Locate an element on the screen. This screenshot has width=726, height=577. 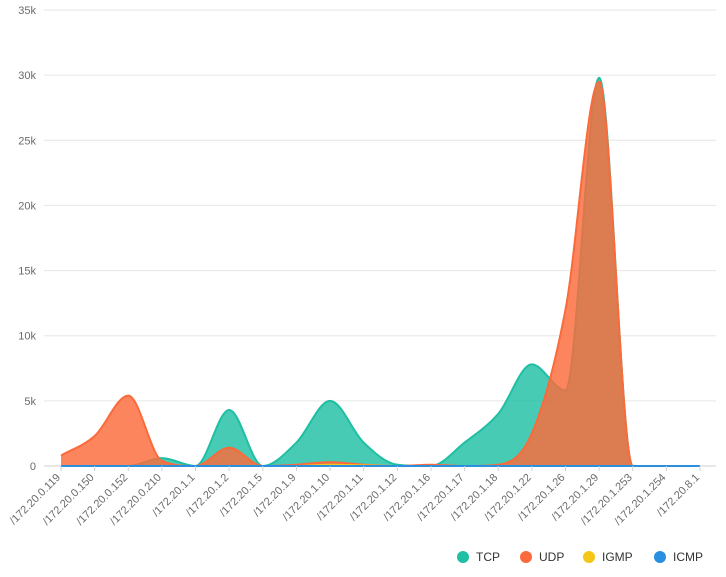
legend-item-udp: UDP is located at coordinates (542, 557).